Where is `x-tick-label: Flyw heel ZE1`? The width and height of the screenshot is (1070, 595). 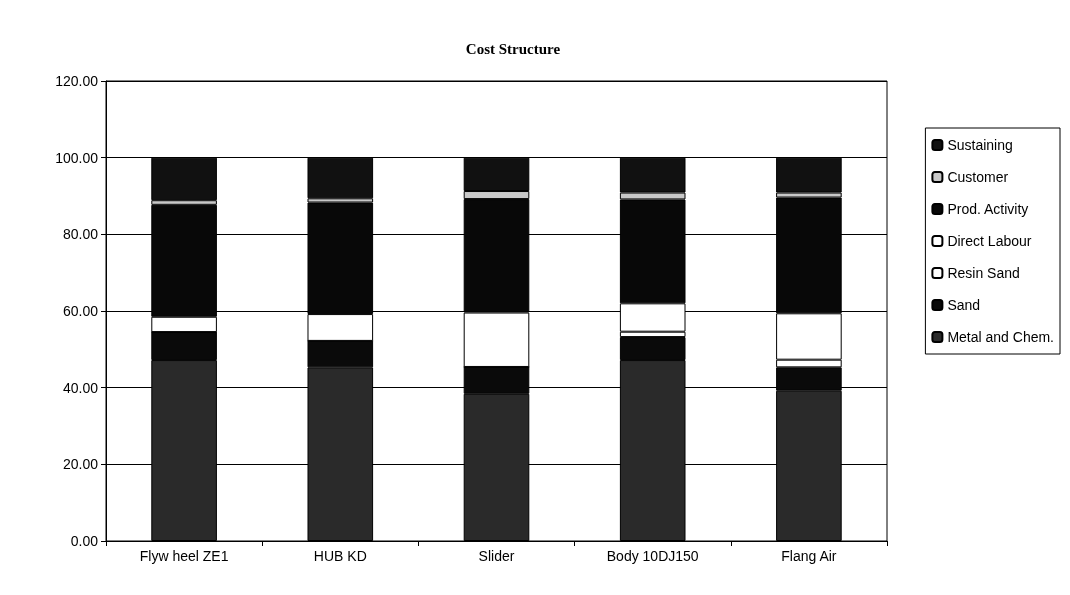 x-tick-label: Flyw heel ZE1 is located at coordinates (184, 556).